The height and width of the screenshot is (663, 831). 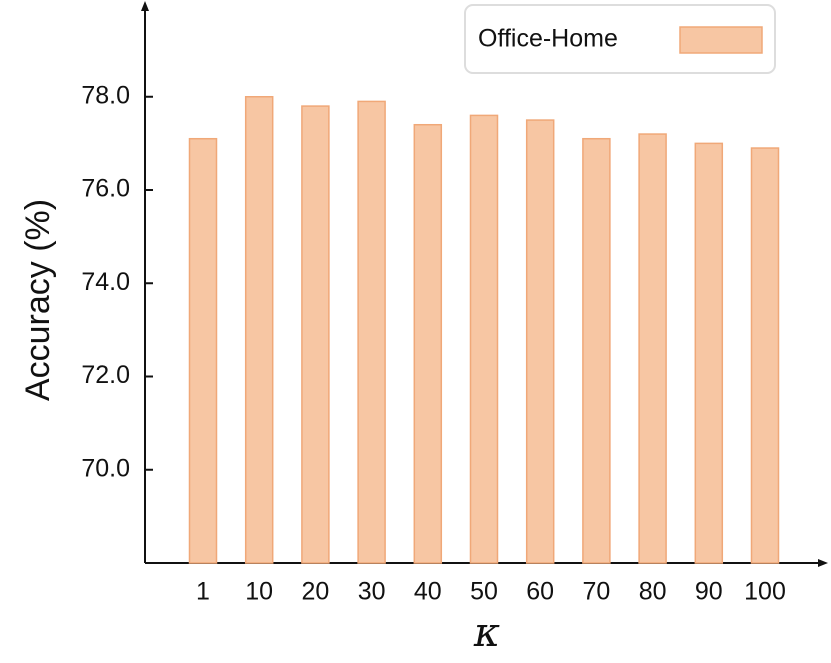 I want to click on legend-label: Office-Home, so click(x=548, y=39).